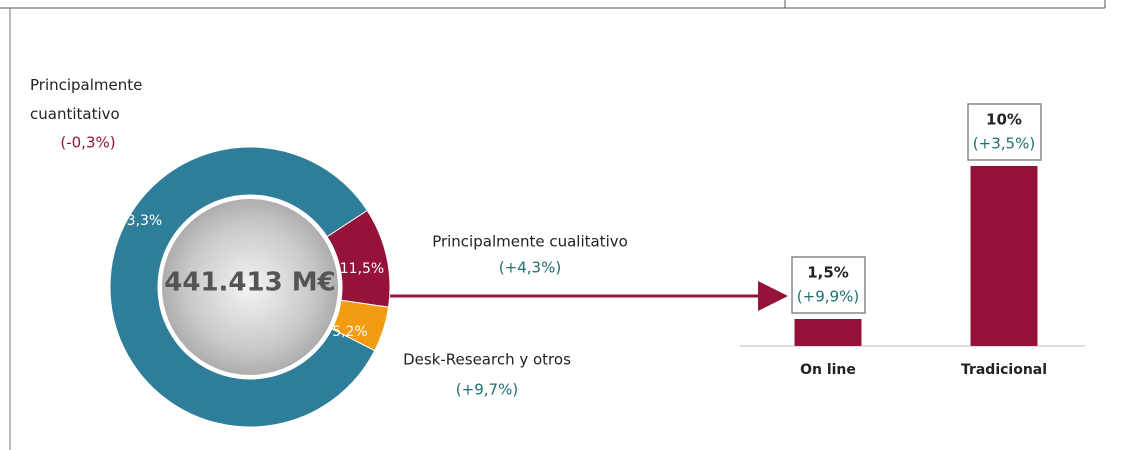 Image resolution: width=1122 pixels, height=450 pixels. Describe the element at coordinates (487, 390) in the screenshot. I see `change-label: (+9,7%)` at that location.